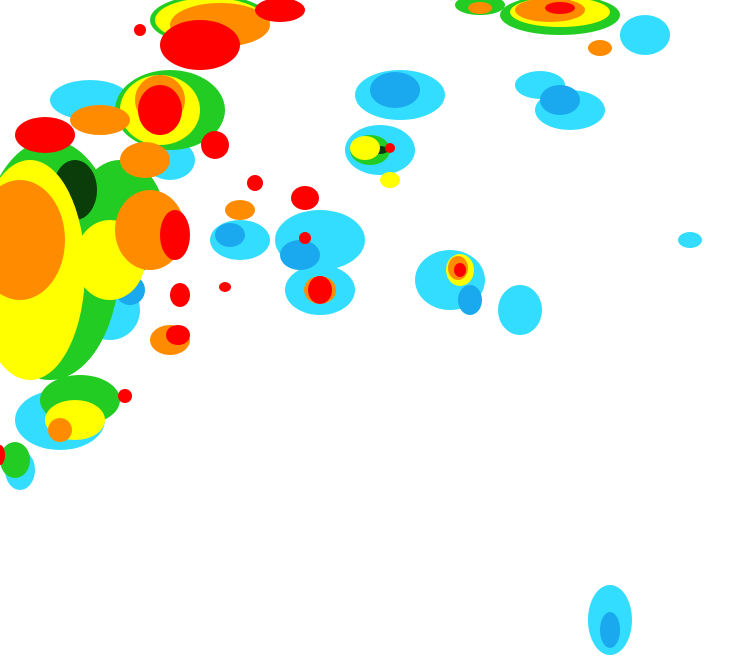  Describe the element at coordinates (15, 460) in the screenshot. I see `echo-green` at that location.